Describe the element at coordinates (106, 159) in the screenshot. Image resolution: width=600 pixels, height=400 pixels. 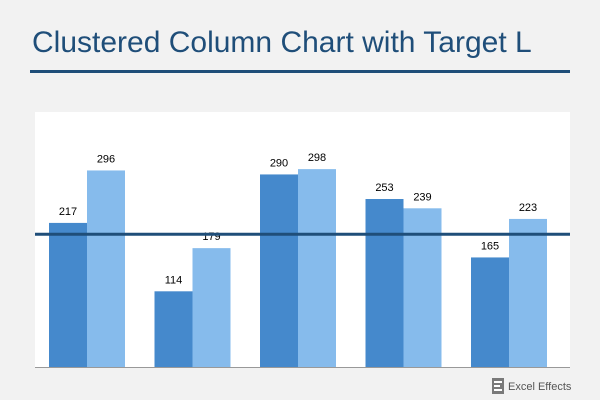
I see `data-label-series-2-1: 296` at that location.